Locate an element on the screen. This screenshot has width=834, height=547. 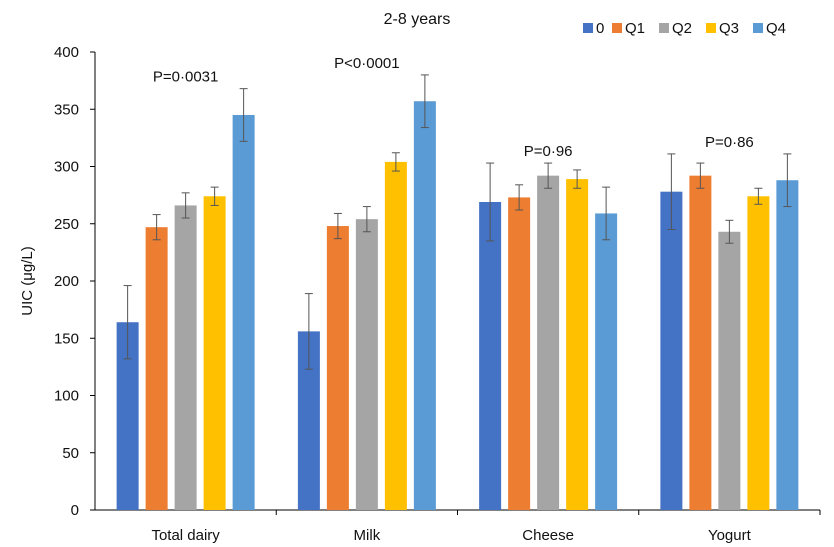
p-value-label: P=0·86 is located at coordinates (729, 142).